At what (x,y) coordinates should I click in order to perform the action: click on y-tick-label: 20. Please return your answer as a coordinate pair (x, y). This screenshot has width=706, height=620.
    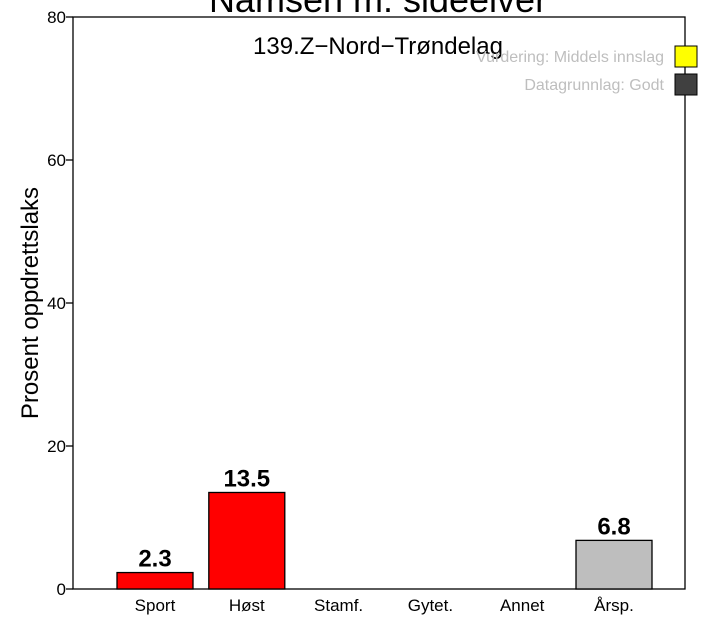
    Looking at the image, I should click on (56, 446).